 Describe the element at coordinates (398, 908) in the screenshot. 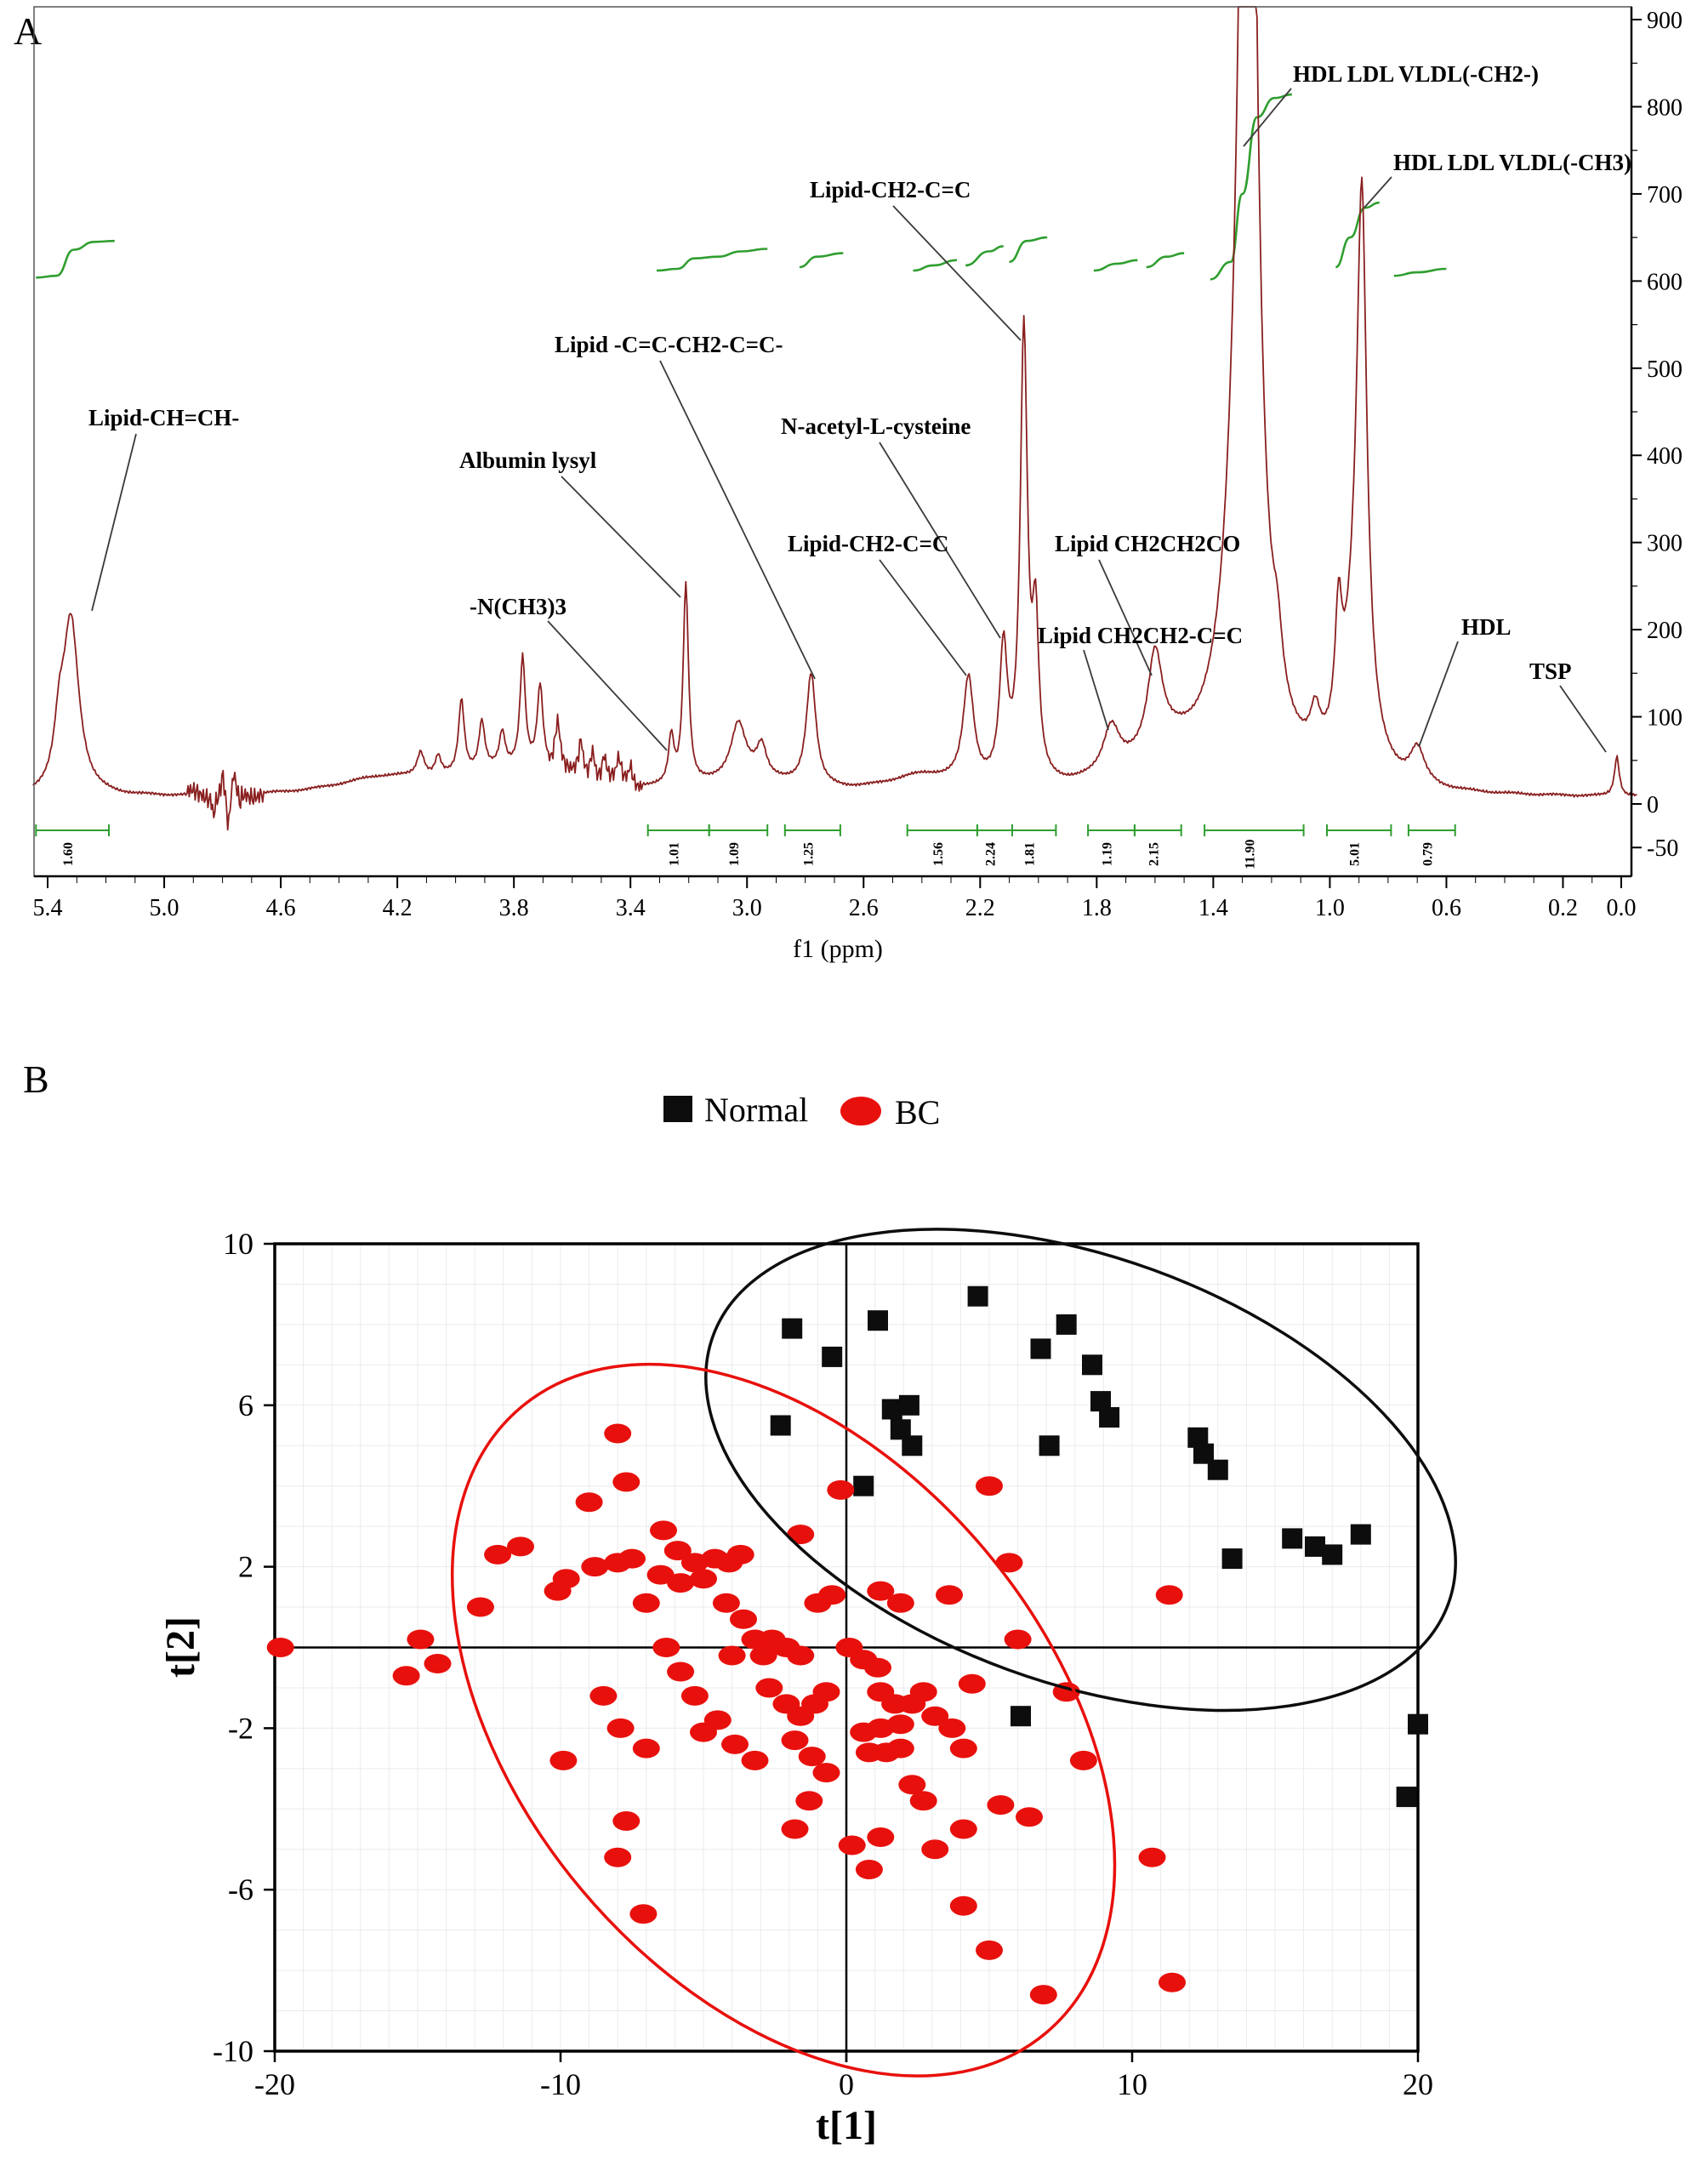

I see `svg-text: 4.2` at that location.